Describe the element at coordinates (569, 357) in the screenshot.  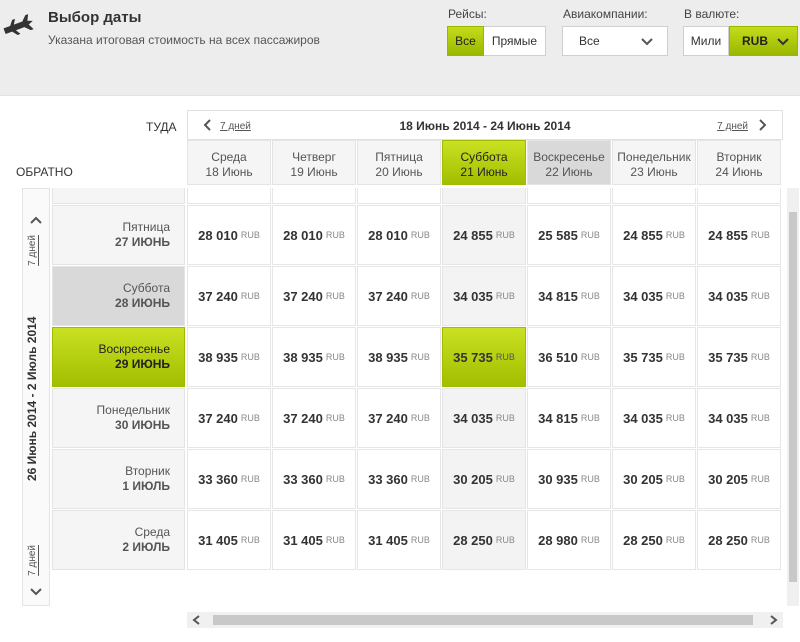
I see `price-cell: 36 510 RUB` at that location.